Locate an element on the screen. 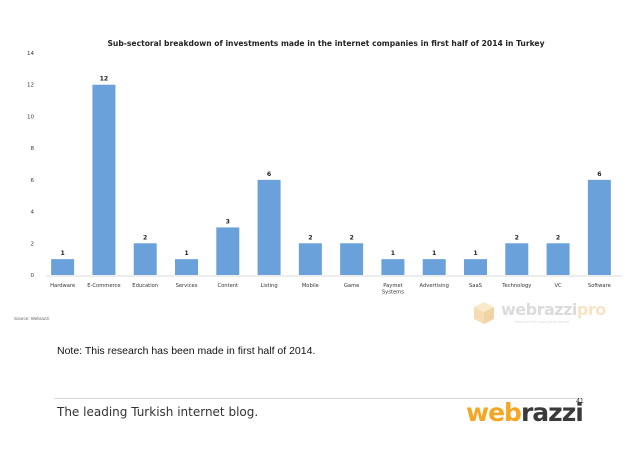 Image resolution: width=638 pixels, height=452 pixels. watermark-wordmark: webrazzipro is located at coordinates (553, 309).